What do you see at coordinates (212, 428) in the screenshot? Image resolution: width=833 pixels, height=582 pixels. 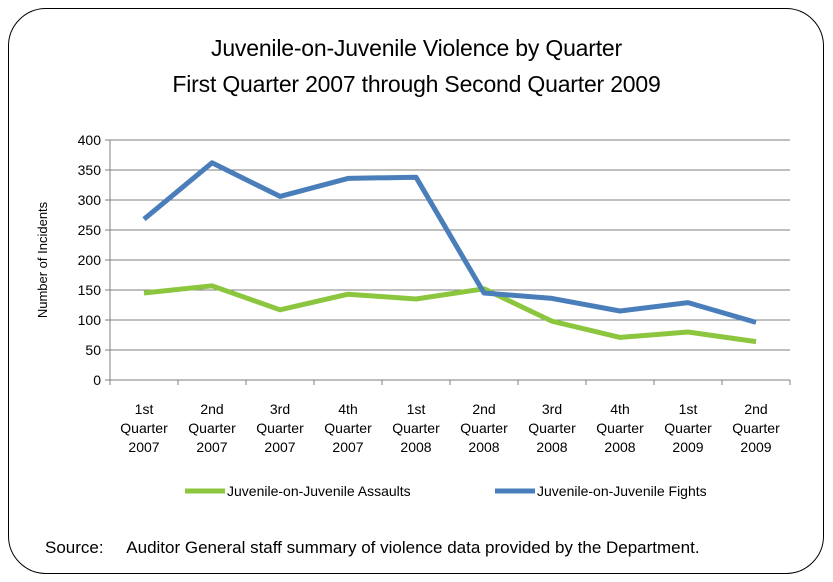 I see `x-tick-label: 2nd Quarter 2007` at bounding box center [212, 428].